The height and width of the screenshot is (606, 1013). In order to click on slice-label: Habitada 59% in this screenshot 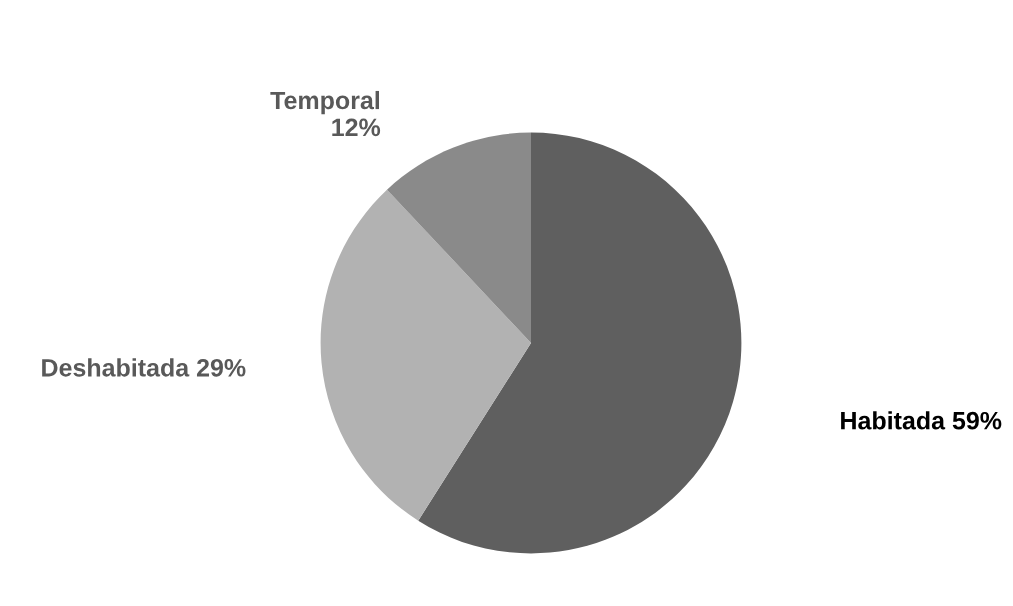, I will do `click(921, 420)`.